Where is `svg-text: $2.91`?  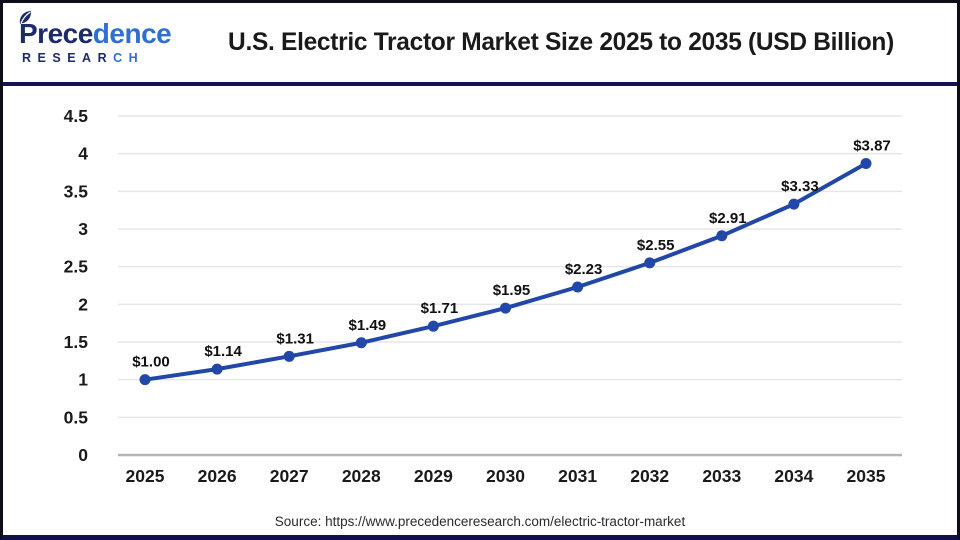
svg-text: $2.91 is located at coordinates (728, 218).